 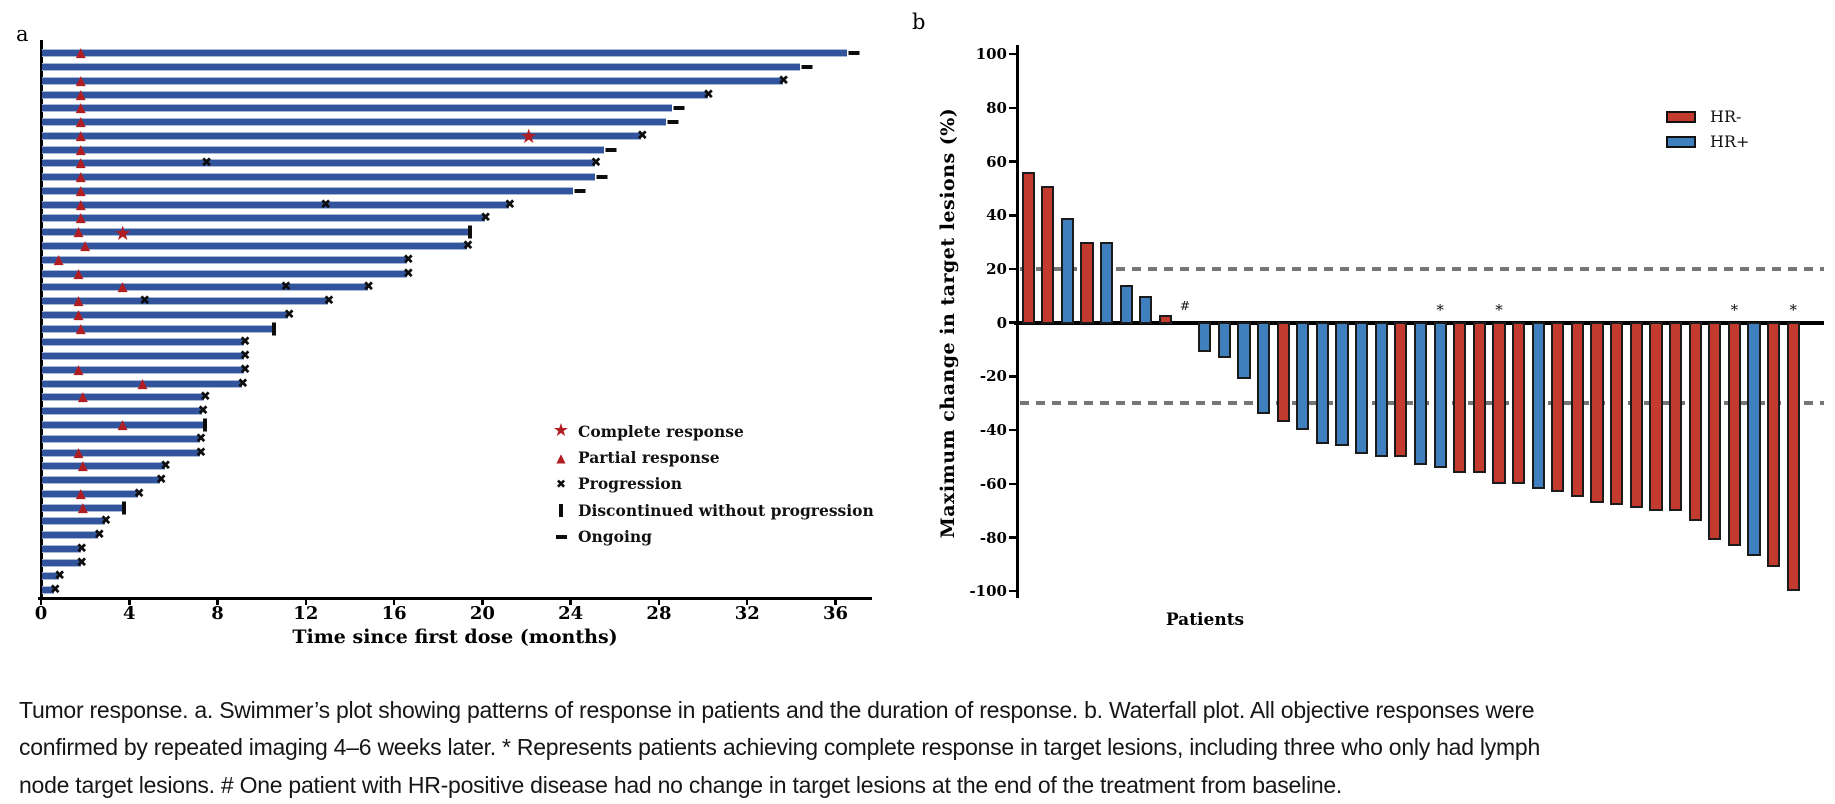 I want to click on swimmer-x-axis, so click(x=455, y=598).